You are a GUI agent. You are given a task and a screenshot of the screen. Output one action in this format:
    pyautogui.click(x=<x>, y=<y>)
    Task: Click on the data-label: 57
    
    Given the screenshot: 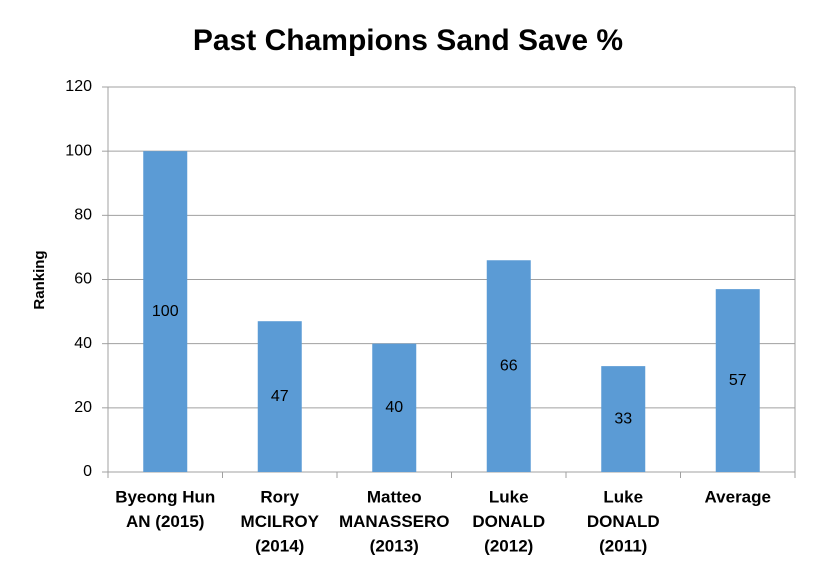 What is the action you would take?
    pyautogui.click(x=738, y=380)
    